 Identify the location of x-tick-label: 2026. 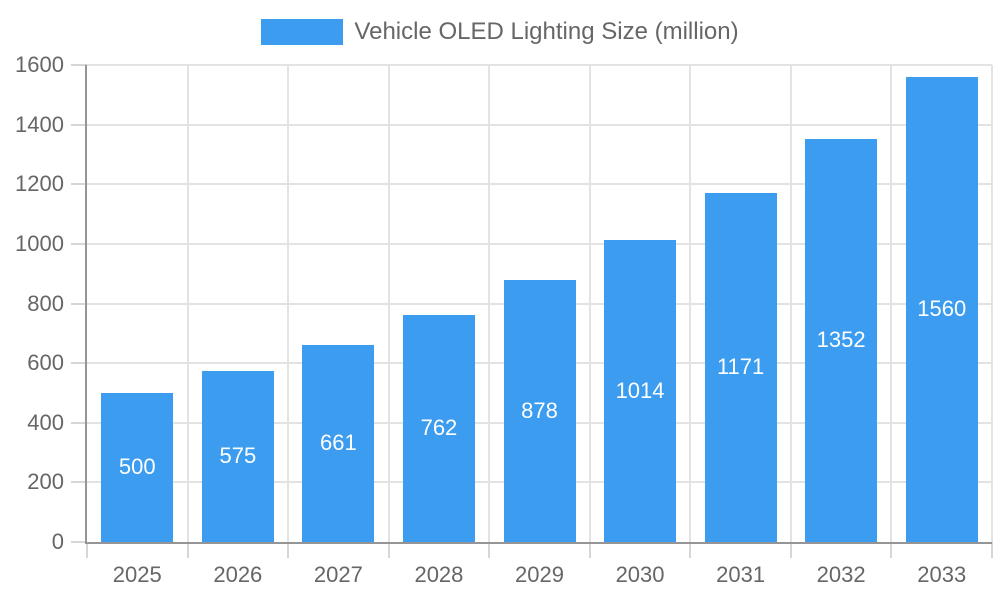
(238, 574).